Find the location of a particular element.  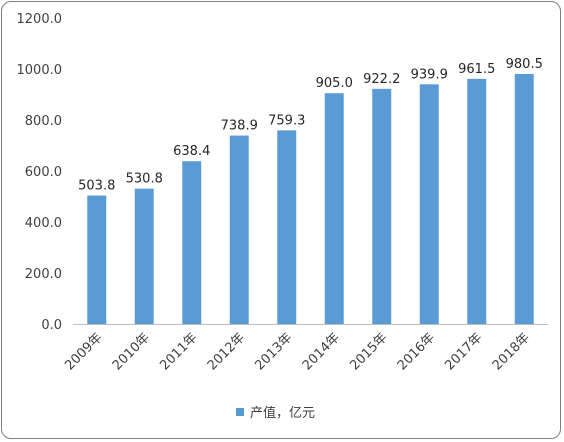

data-label: 905.0 is located at coordinates (334, 83).